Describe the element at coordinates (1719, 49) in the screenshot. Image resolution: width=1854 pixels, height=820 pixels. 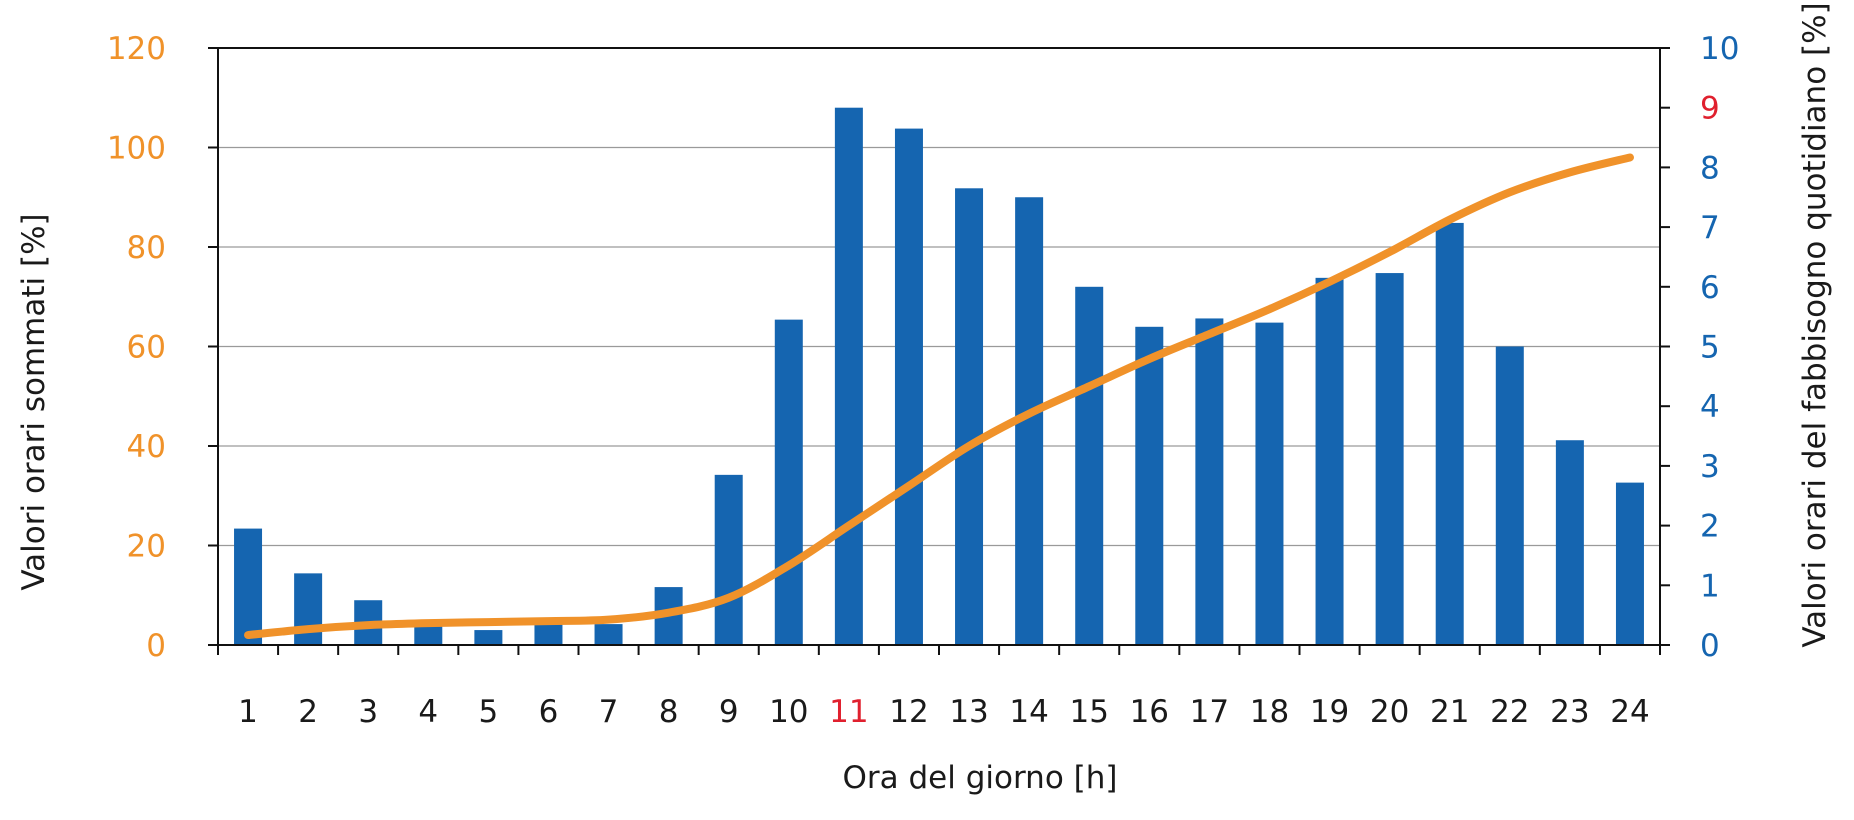
I see `right-y-tick-label: 10` at that location.